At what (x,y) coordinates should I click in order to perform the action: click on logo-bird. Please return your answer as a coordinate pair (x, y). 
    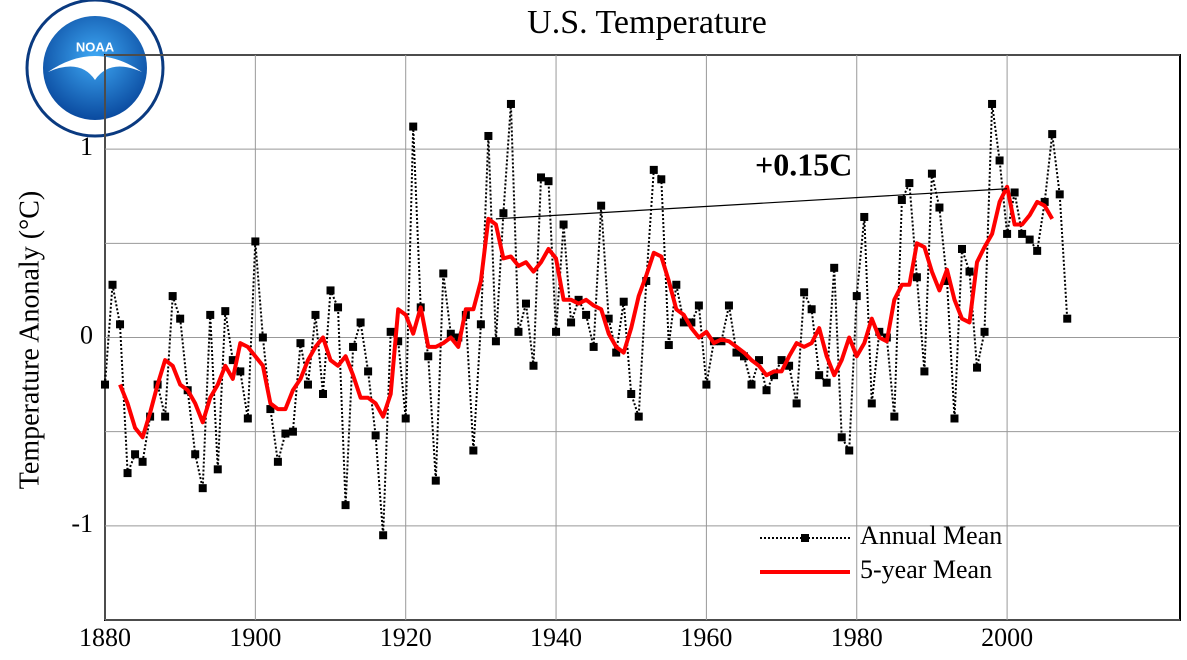
    Looking at the image, I should click on (95, 68).